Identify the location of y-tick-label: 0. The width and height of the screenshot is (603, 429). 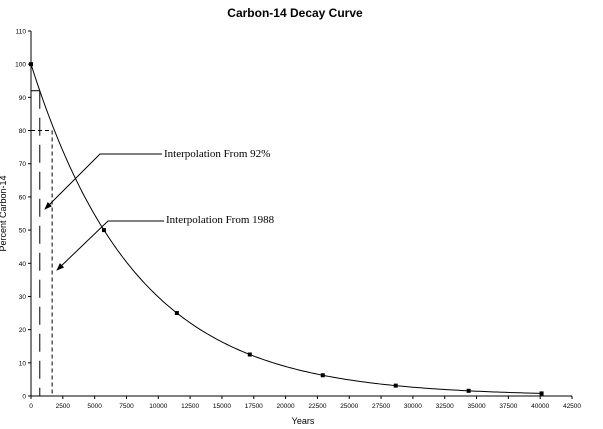
(24, 397).